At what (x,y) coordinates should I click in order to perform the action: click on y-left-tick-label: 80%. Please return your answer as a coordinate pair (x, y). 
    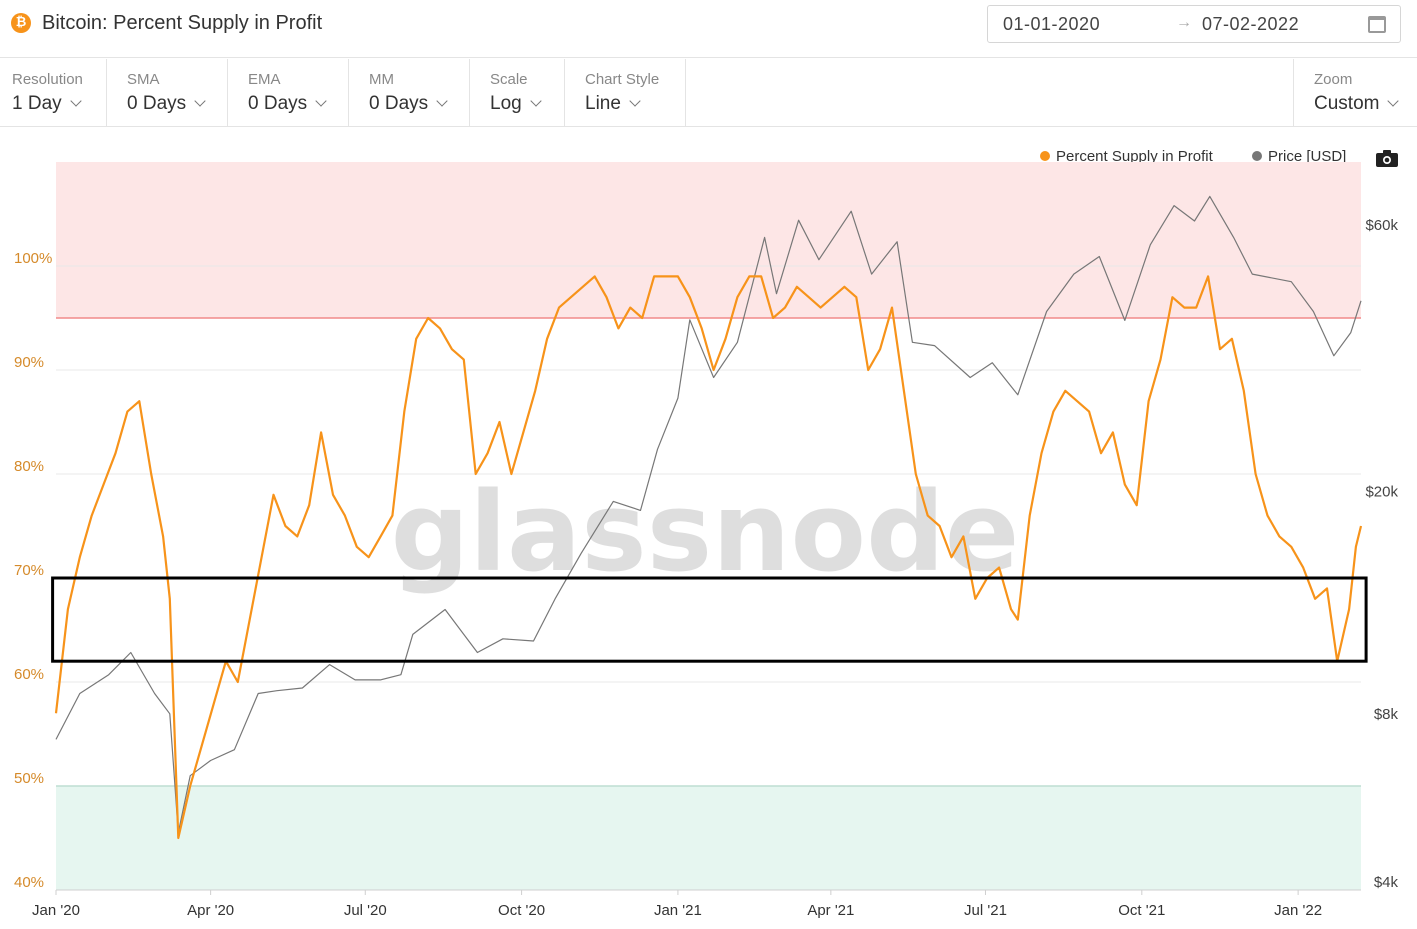
    Looking at the image, I should click on (29, 466).